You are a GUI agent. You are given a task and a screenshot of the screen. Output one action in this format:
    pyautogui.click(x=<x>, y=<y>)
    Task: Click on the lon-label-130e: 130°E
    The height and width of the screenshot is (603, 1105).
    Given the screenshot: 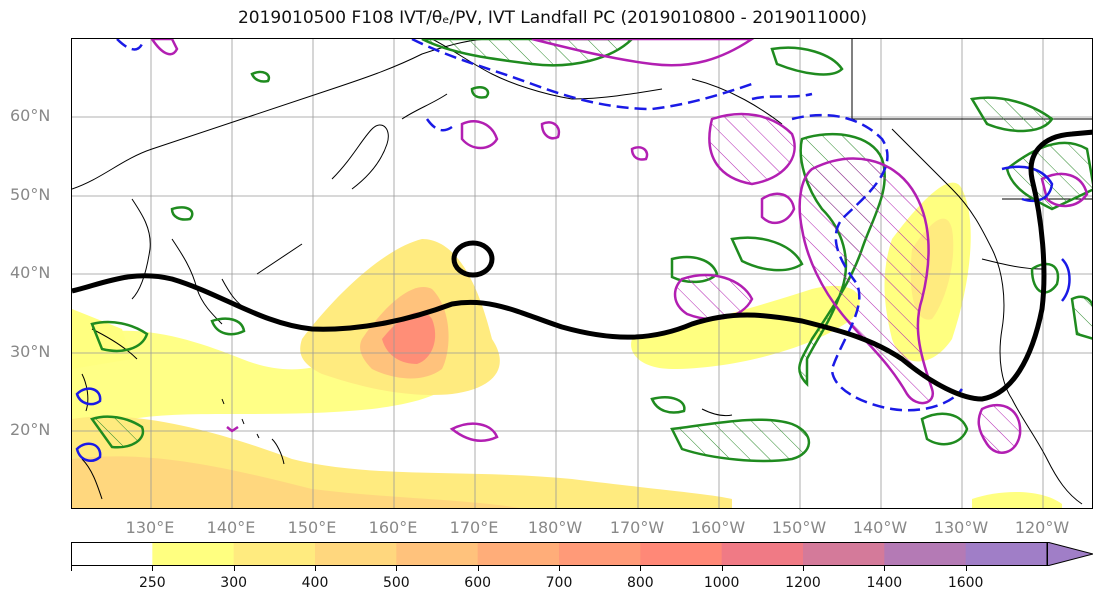 What is the action you would take?
    pyautogui.click(x=150, y=527)
    